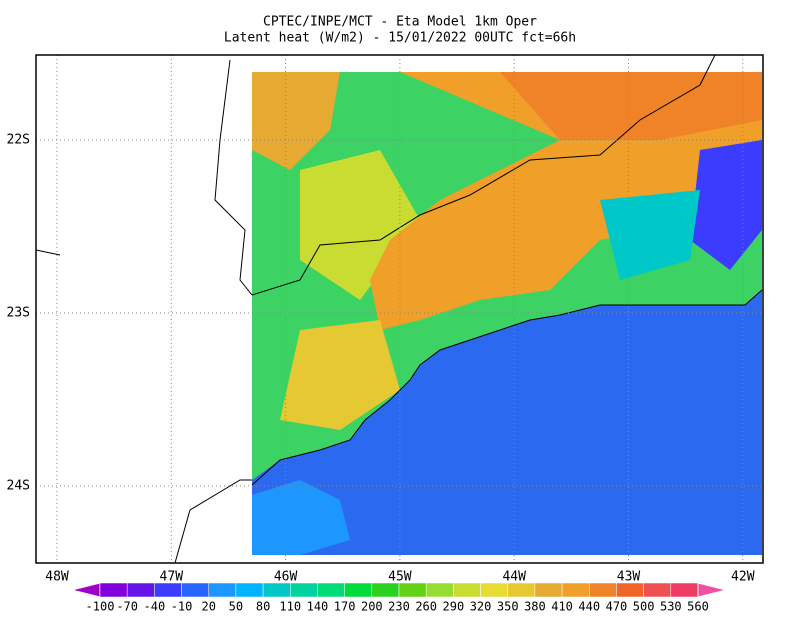 The width and height of the screenshot is (800, 618). Describe the element at coordinates (286, 577) in the screenshot. I see `lon-label: 46W` at that location.